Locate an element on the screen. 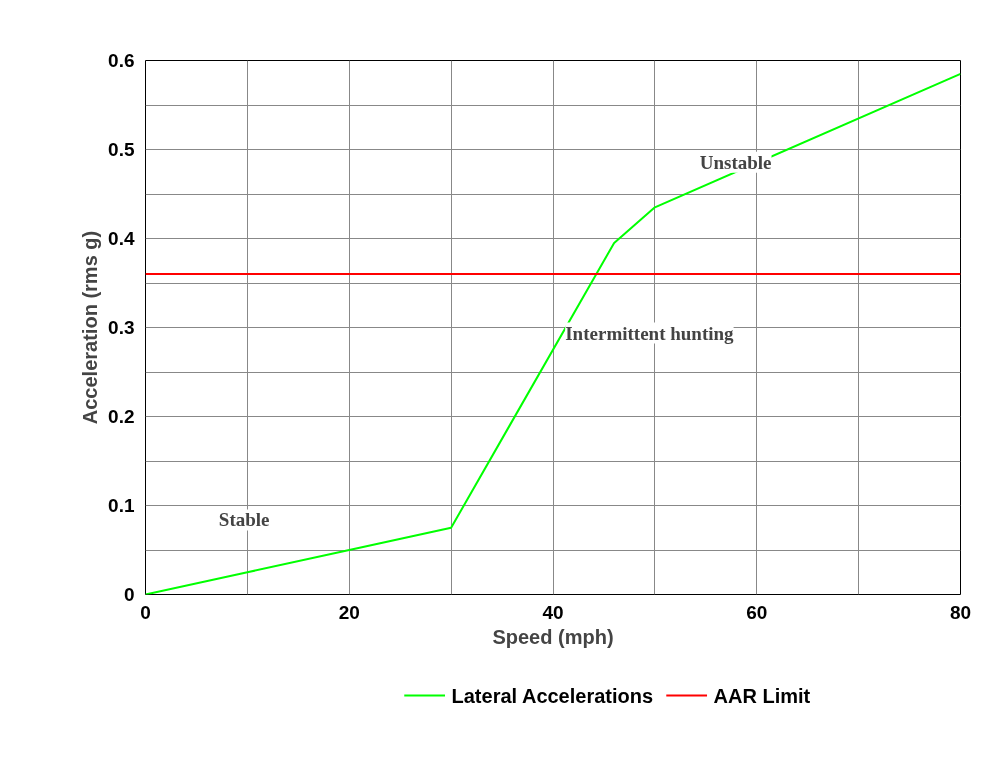 The image size is (1006, 772). y-tick-label: 0.2 is located at coordinates (121, 416).